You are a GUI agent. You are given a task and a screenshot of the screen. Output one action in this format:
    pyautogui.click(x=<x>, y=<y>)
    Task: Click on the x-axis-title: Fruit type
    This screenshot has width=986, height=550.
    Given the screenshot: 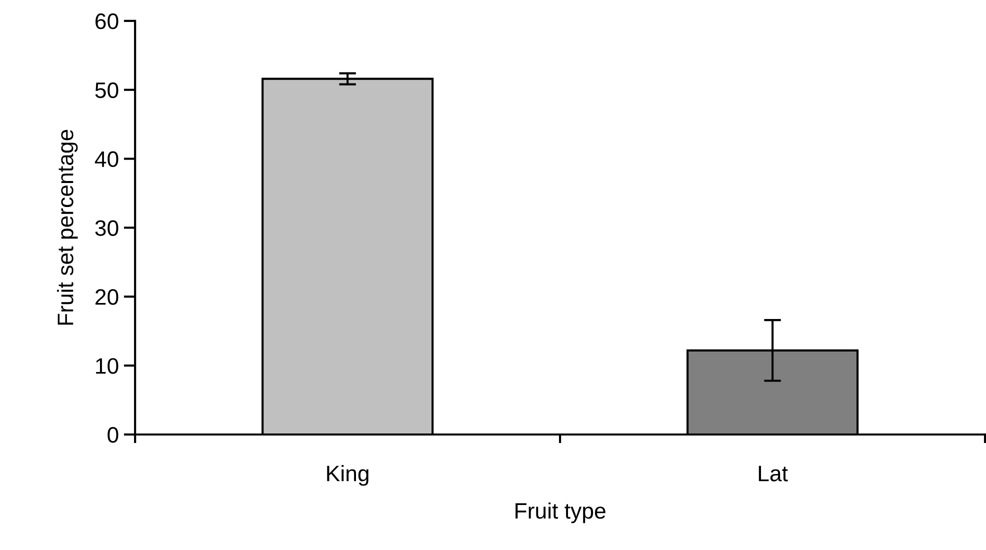 What is the action you would take?
    pyautogui.click(x=561, y=513)
    